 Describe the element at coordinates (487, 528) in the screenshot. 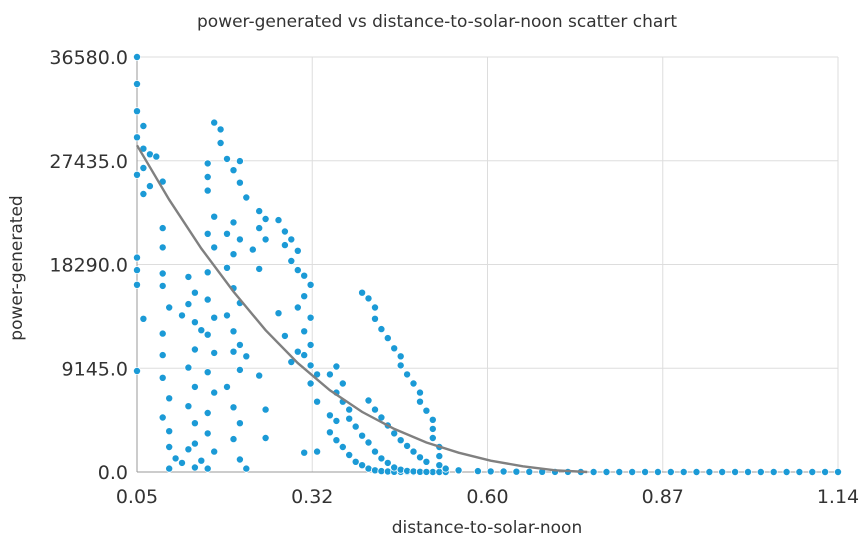

I see `x-axis-label: distance-to-solar-noon` at that location.